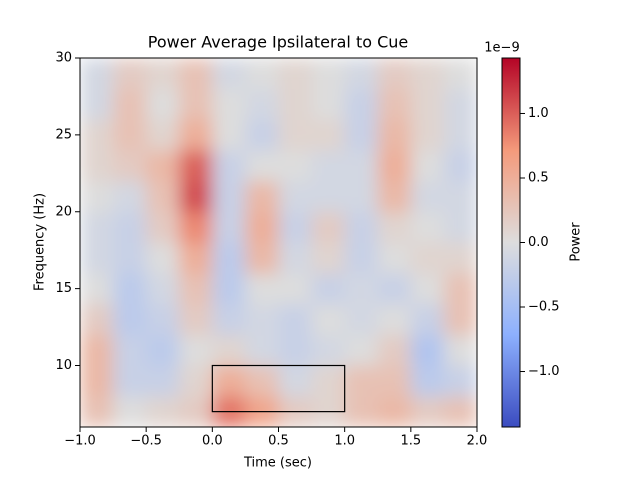  Describe the element at coordinates (63, 58) in the screenshot. I see `y-tick-label: 30` at that location.